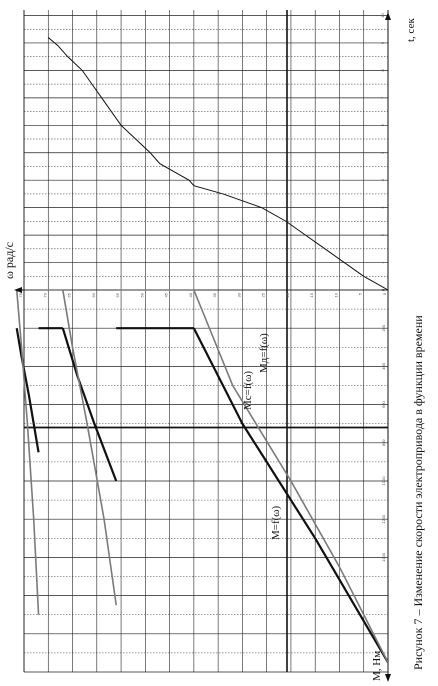 The width and height of the screenshot is (438, 686). Describe the element at coordinates (377, 666) in the screenshot. I see `m-axis-label: M, Нм` at that location.